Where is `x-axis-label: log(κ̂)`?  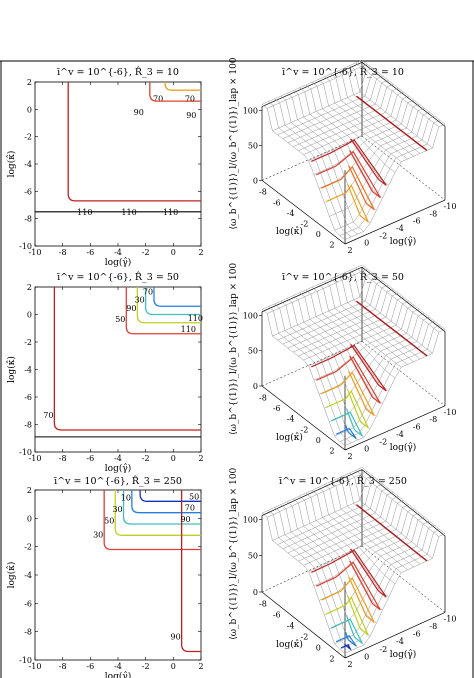 x-axis-label: log(κ̂) is located at coordinates (289, 437).